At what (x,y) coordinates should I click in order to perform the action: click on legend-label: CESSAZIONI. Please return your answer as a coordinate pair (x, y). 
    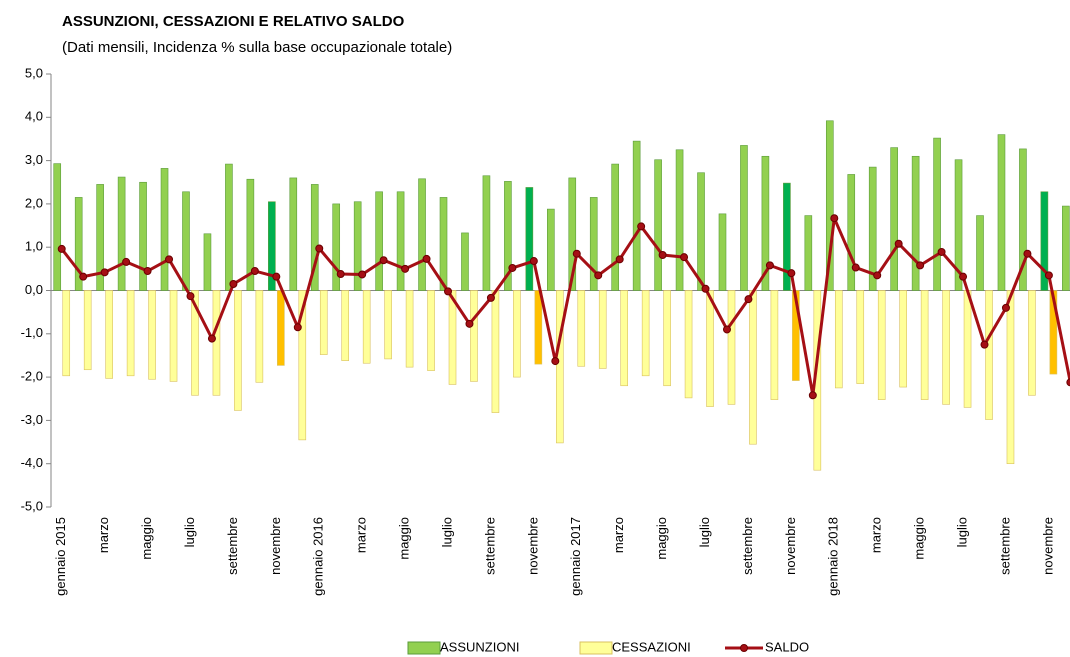
    Looking at the image, I should click on (651, 646).